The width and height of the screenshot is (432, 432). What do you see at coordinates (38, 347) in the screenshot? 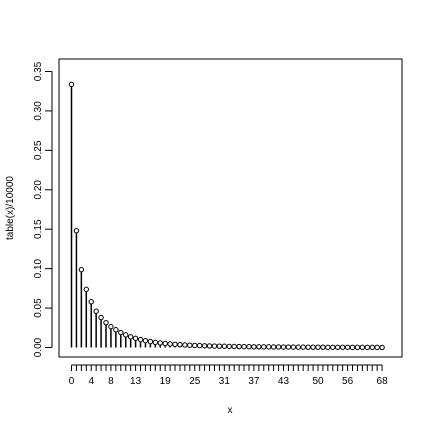
I see `y-tick-label: 0.00` at bounding box center [38, 347].